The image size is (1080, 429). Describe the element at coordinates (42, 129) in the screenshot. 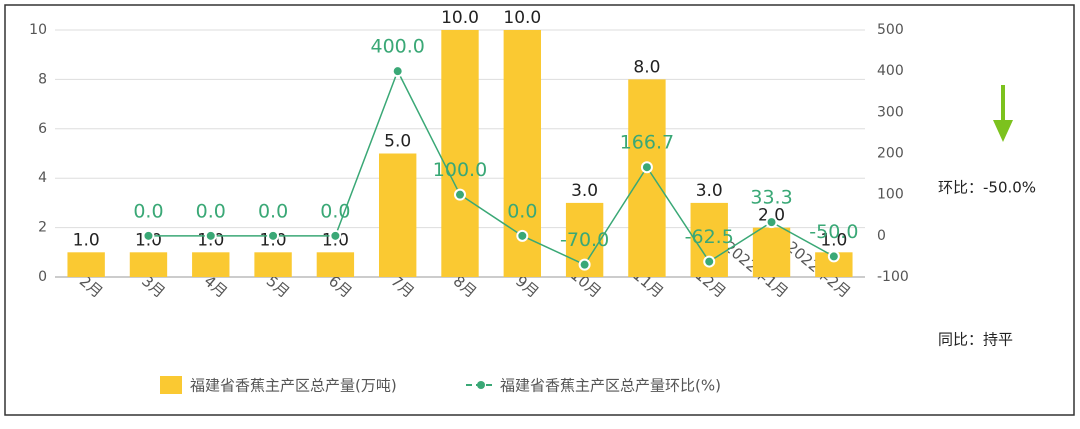

I see `y-tick-label: 6` at that location.